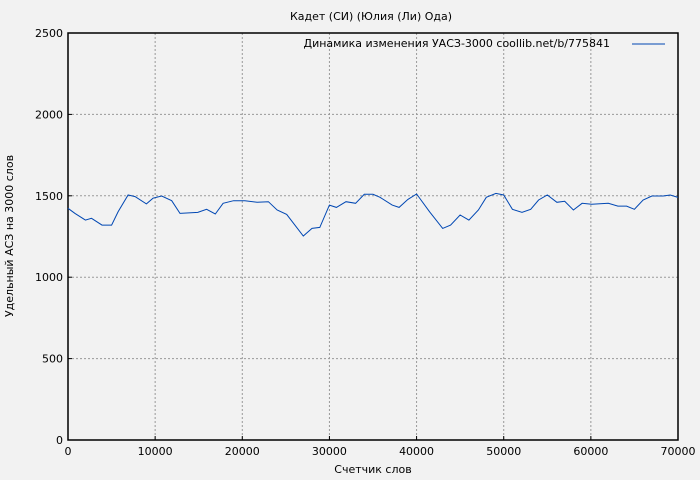  What do you see at coordinates (329, 451) in the screenshot?
I see `x-tick-label: 30000` at bounding box center [329, 451].